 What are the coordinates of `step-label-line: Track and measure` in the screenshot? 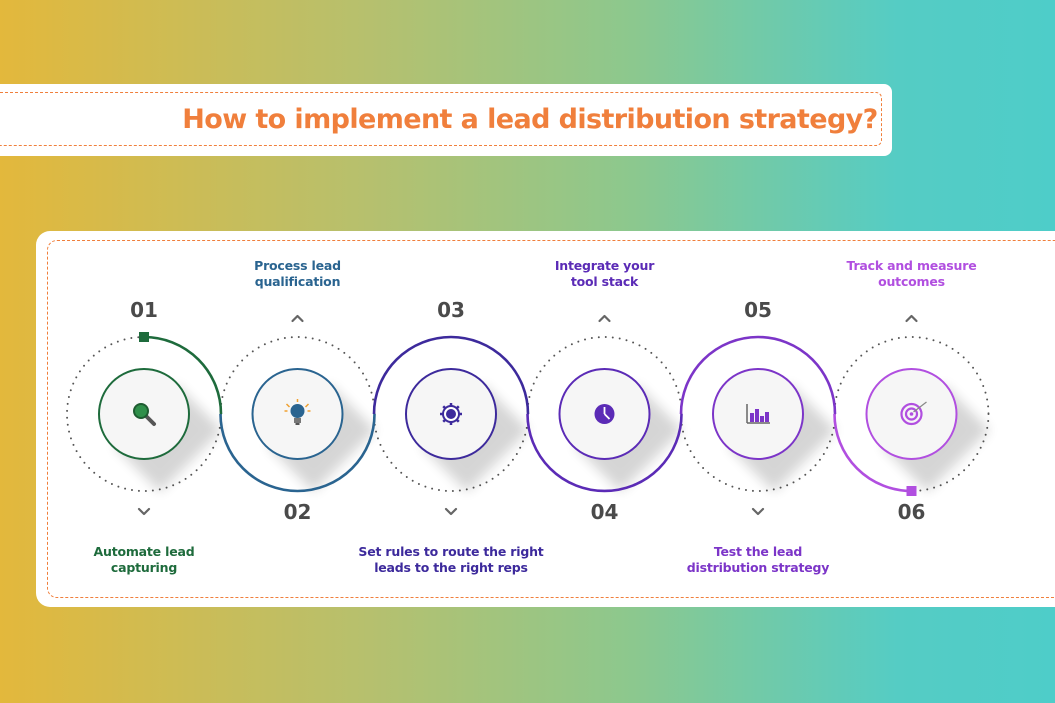 It's located at (911, 265).